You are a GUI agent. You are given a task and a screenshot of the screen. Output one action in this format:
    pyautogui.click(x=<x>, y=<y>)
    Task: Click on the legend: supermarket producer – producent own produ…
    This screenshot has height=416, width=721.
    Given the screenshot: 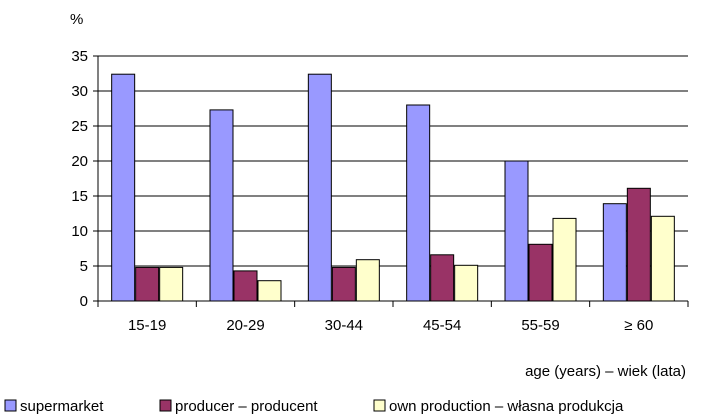 What is the action you would take?
    pyautogui.click(x=314, y=406)
    